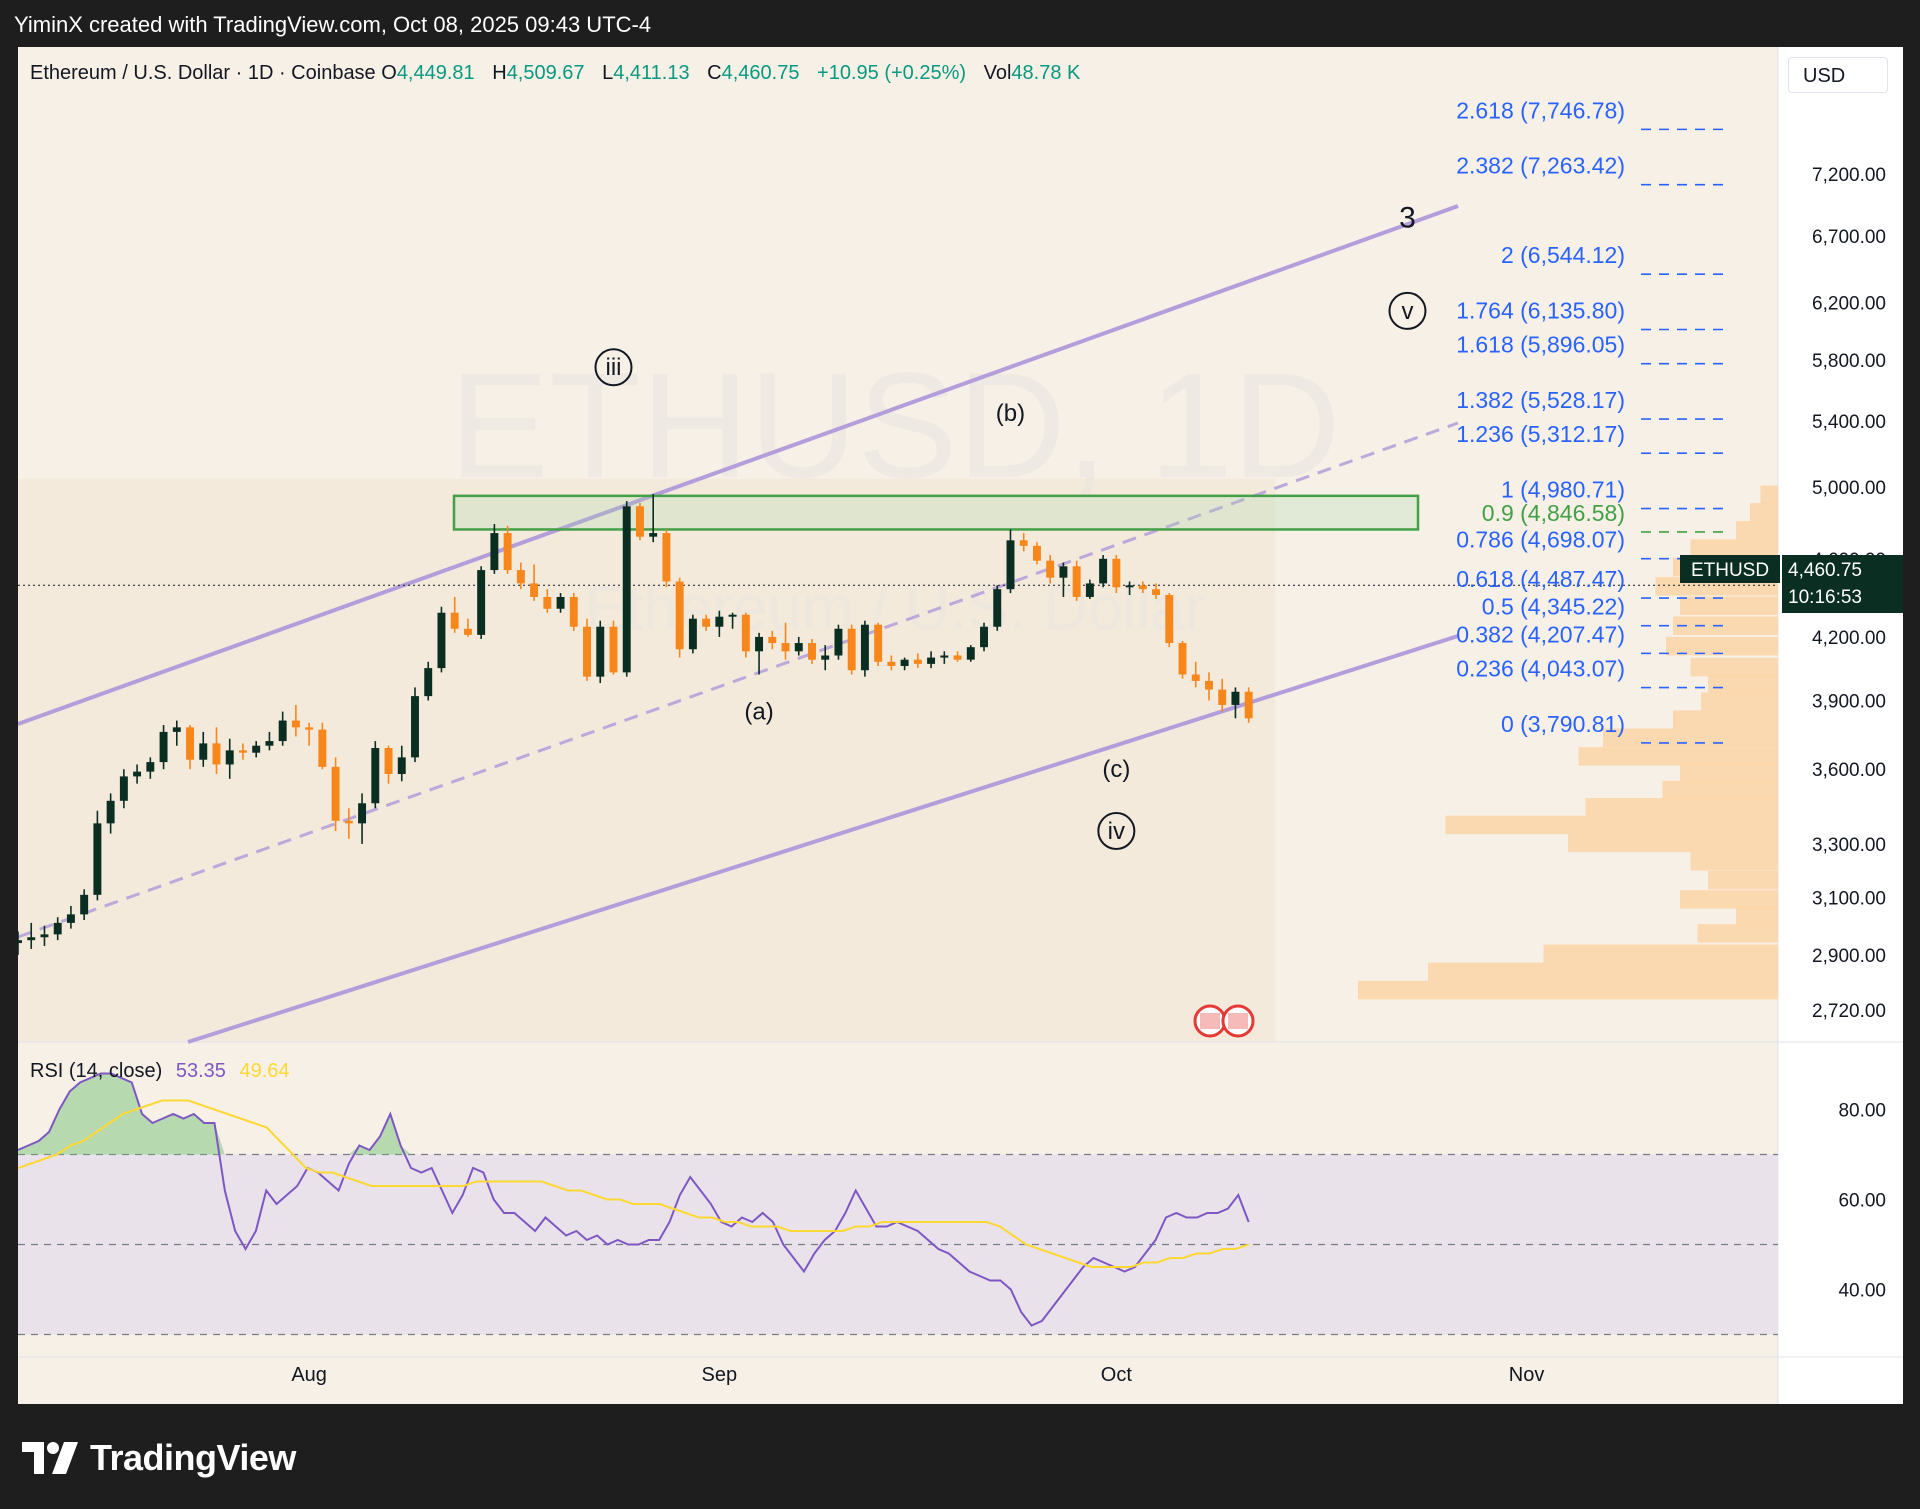  I want to click on time-axis: Aug Sep Oct Nov, so click(917, 1375).